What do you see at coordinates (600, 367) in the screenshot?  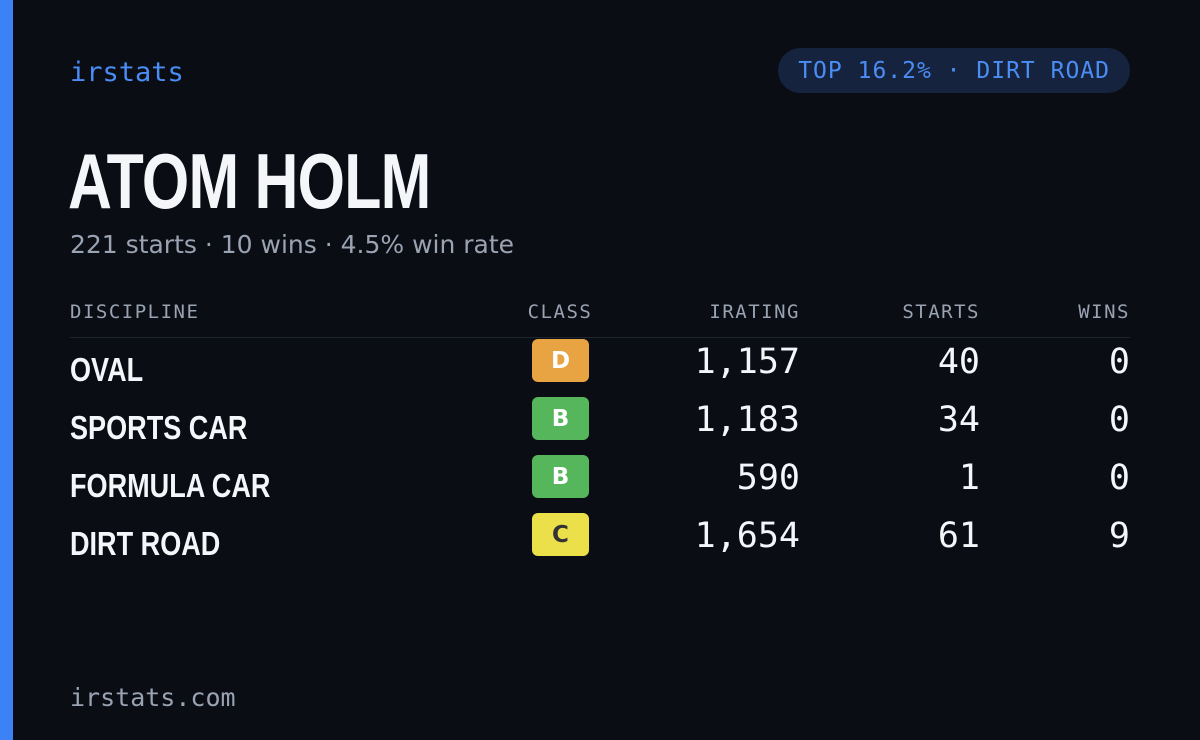 I see `table-row: OVAL D 1,157 40 0` at bounding box center [600, 367].